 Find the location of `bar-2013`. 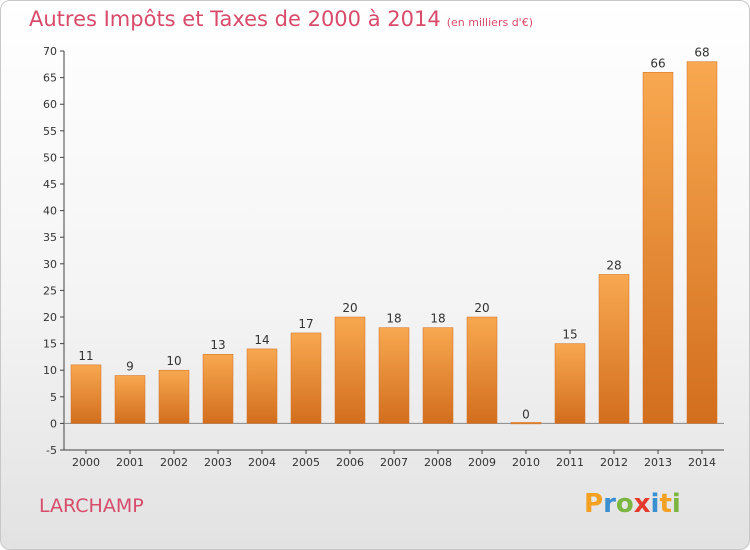

bar-2013 is located at coordinates (658, 248).